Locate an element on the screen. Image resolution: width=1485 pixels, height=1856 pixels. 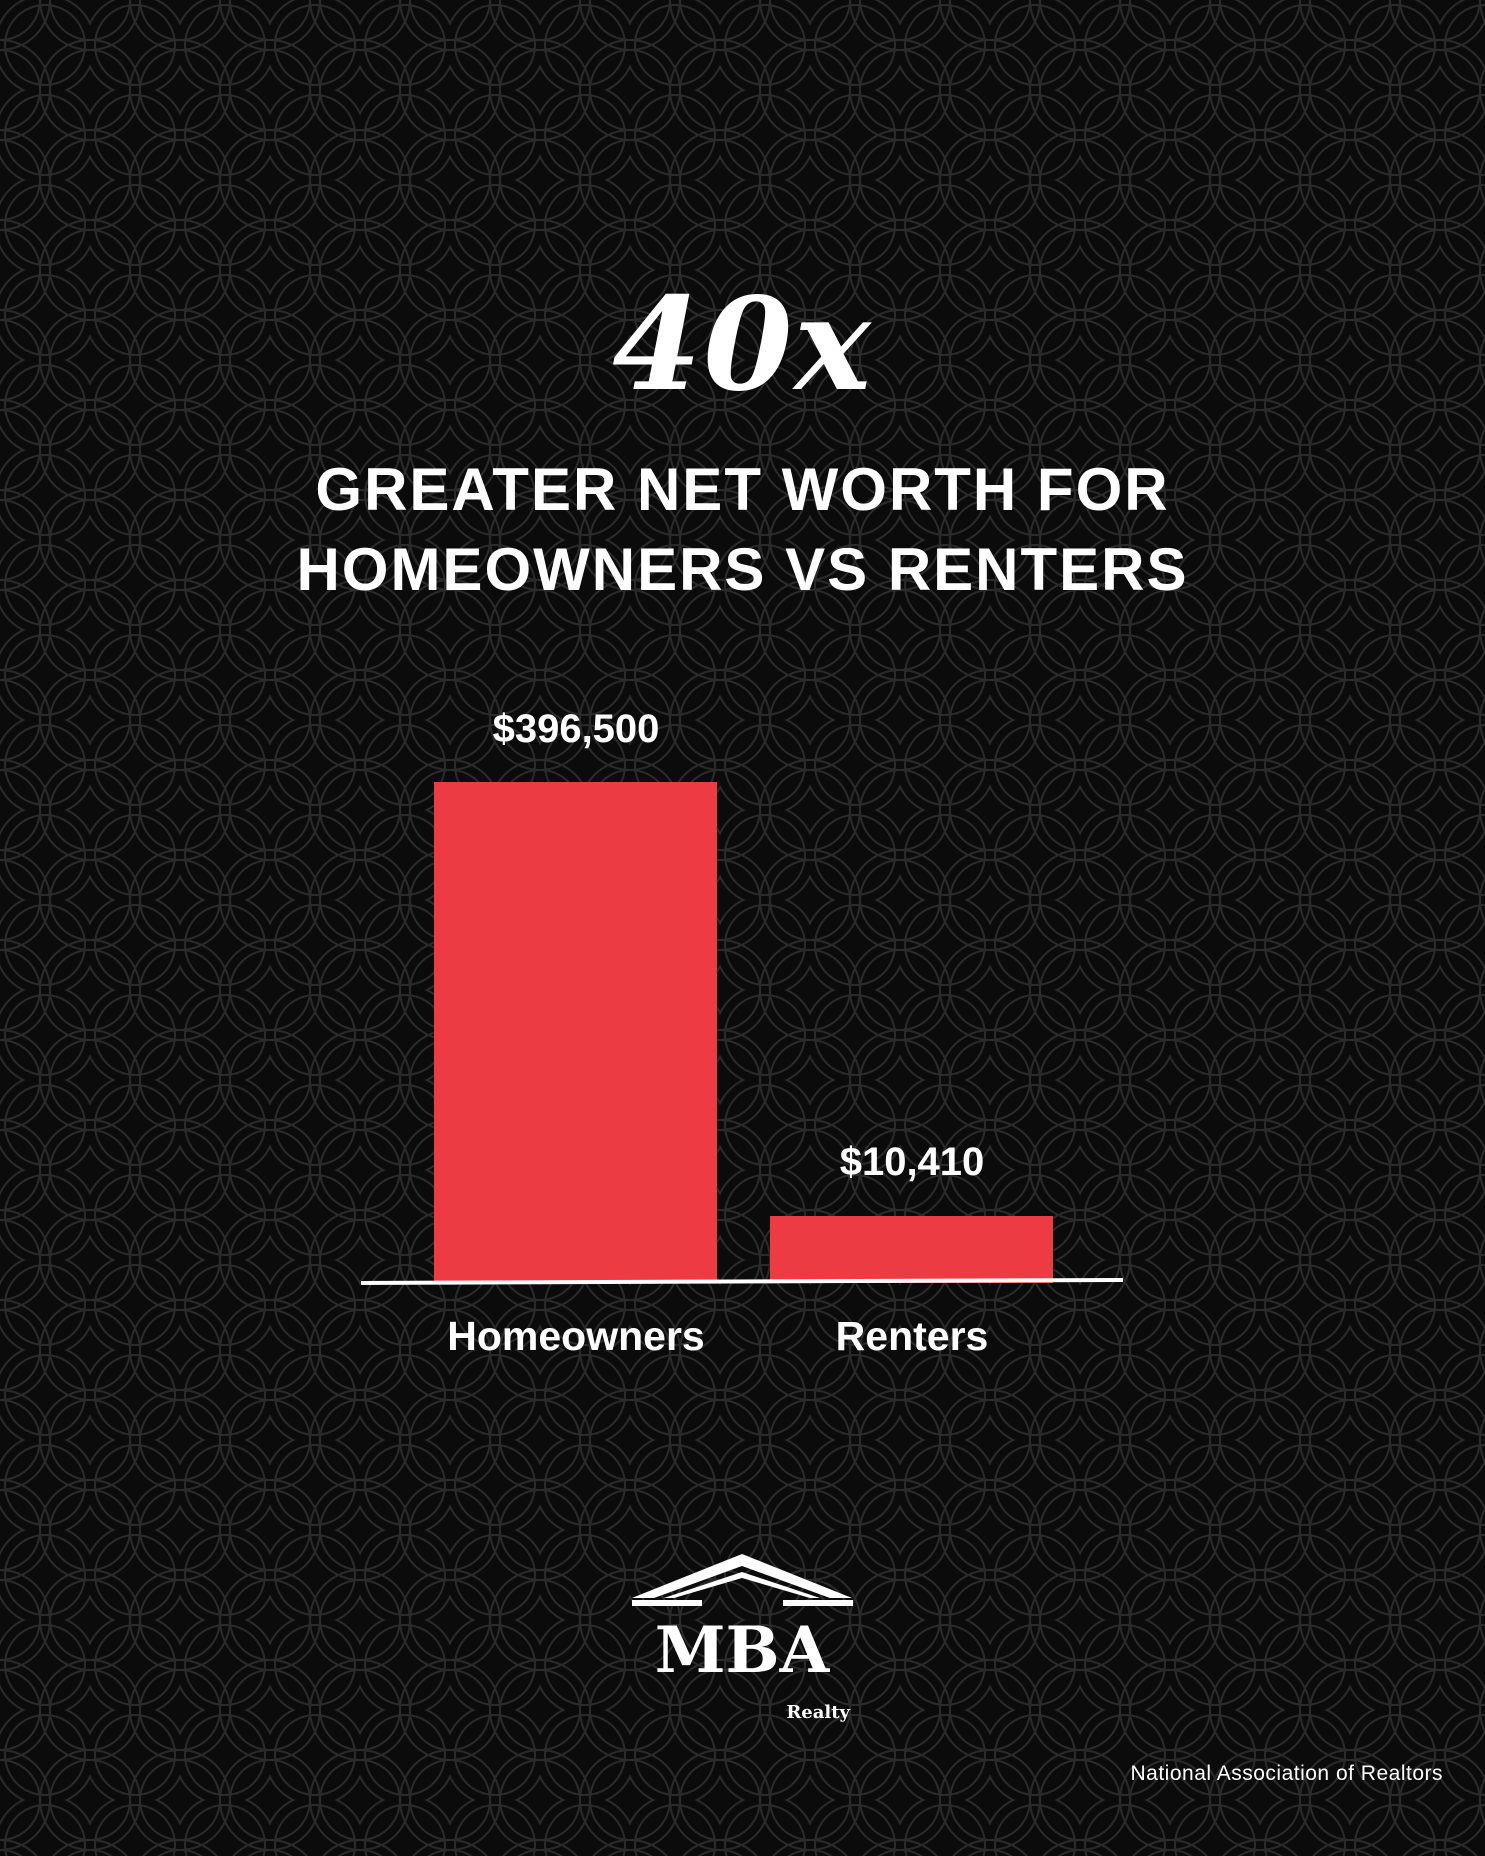
value-label-homeowners: $396,500 is located at coordinates (576, 729).